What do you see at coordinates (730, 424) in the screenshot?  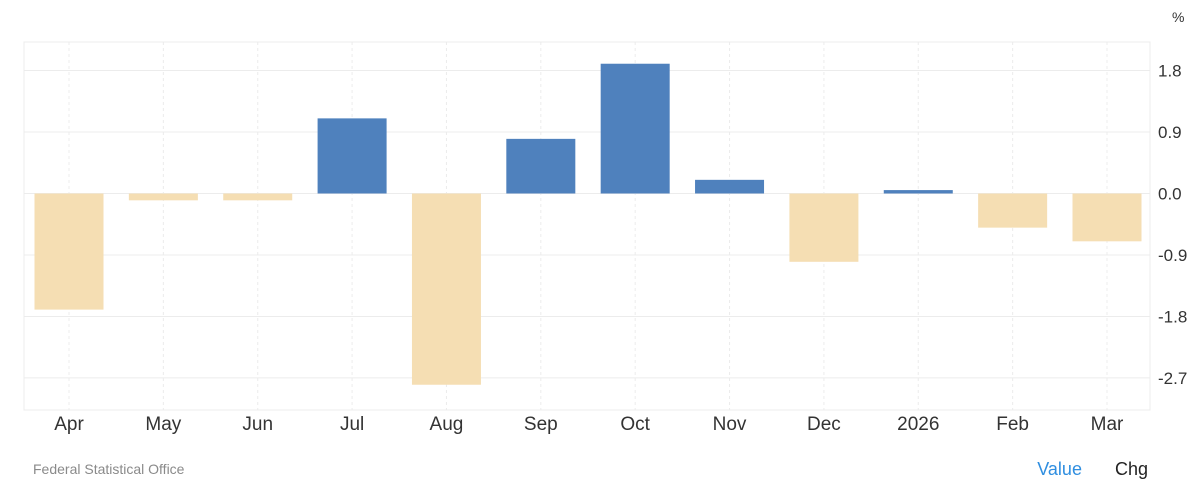 I see `x-tick-label: Nov` at bounding box center [730, 424].